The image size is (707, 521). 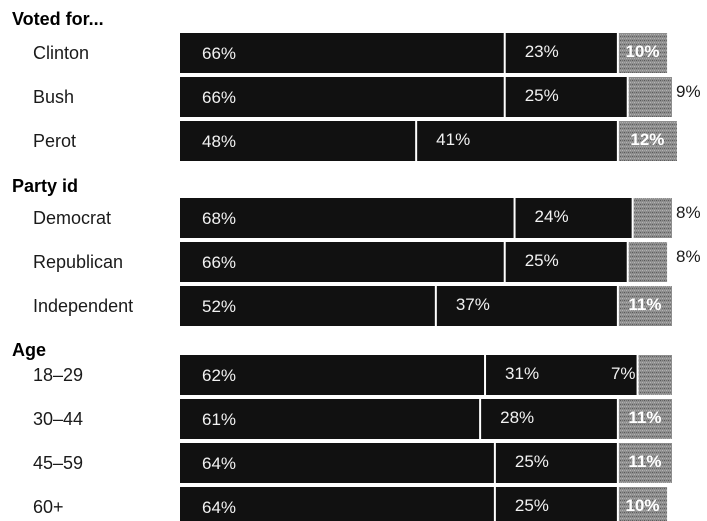 What do you see at coordinates (473, 304) in the screenshot?
I see `value-label: 37%` at bounding box center [473, 304].